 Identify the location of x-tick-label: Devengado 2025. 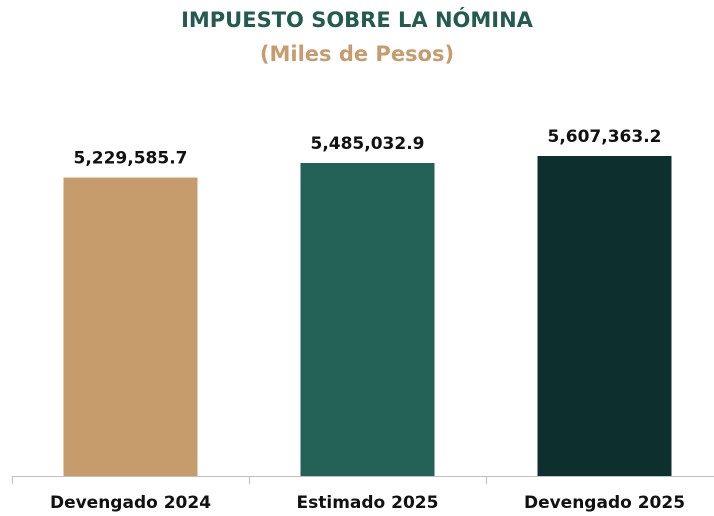
(604, 503).